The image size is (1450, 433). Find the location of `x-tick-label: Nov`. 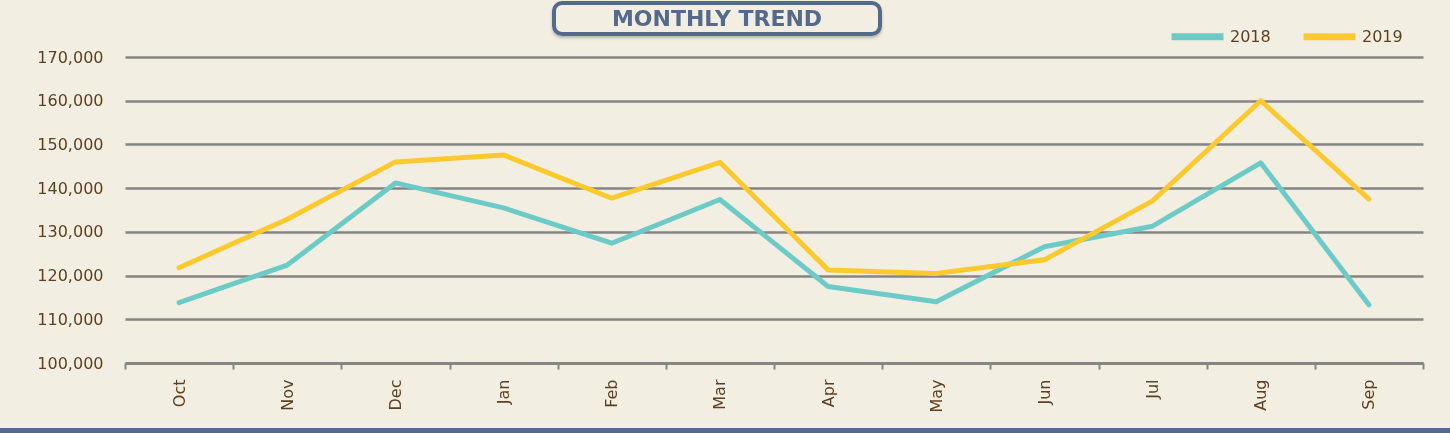

x-tick-label: Nov is located at coordinates (287, 395).